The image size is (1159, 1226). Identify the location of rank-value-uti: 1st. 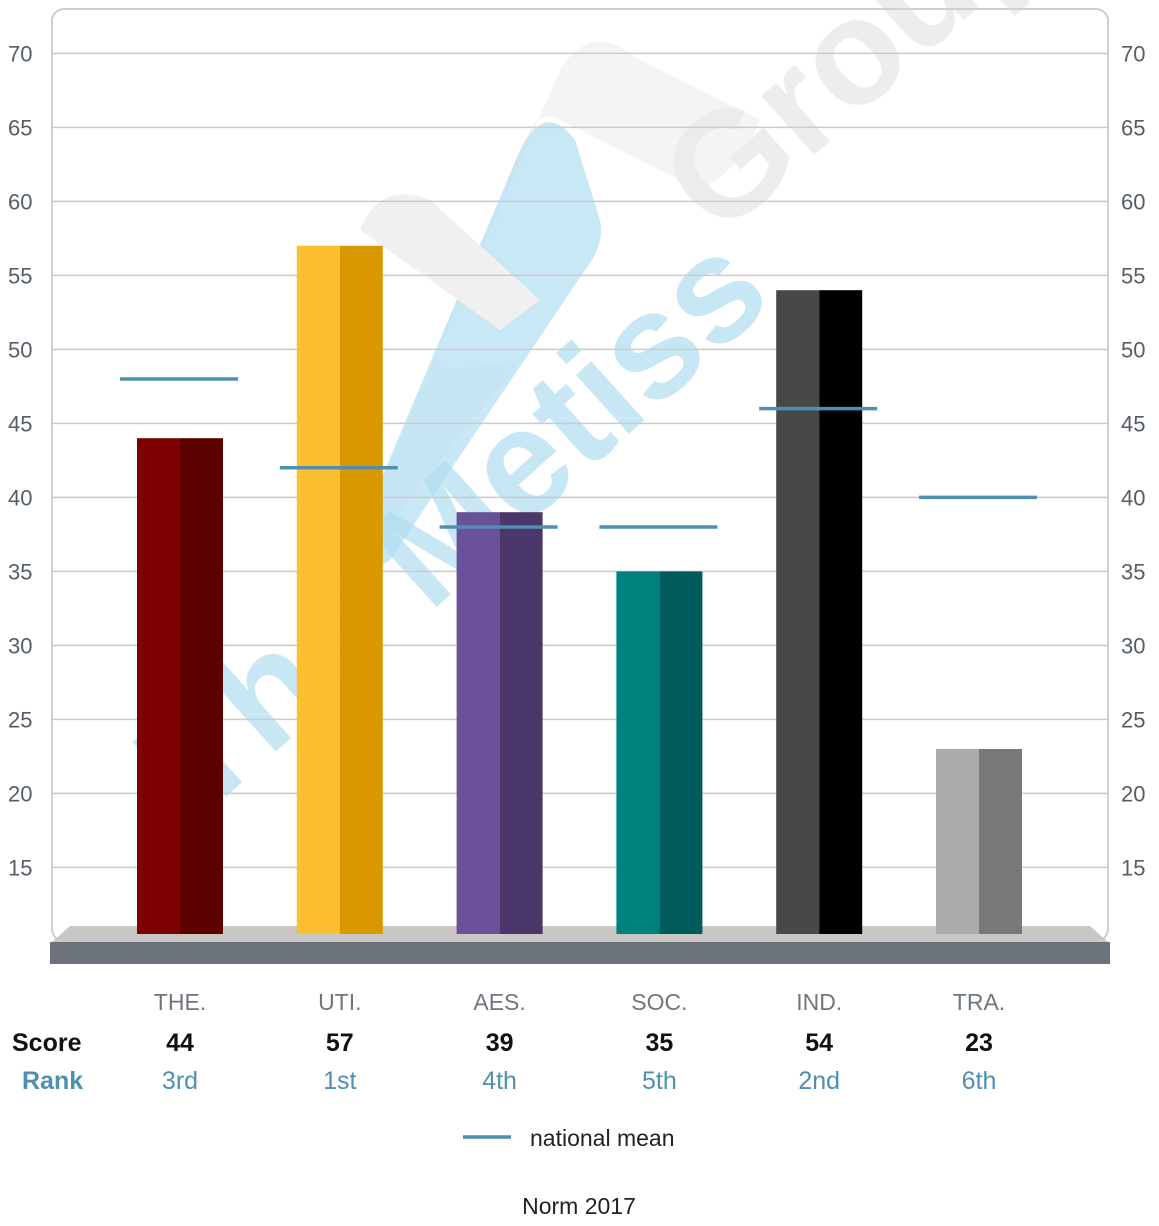
(339, 1081).